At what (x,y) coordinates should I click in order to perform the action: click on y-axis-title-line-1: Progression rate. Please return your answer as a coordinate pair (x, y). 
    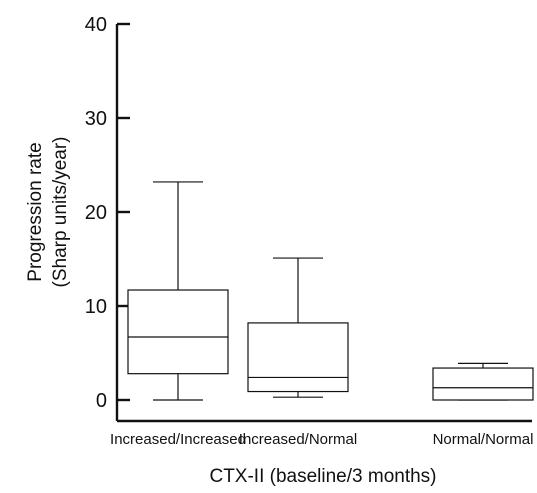
    Looking at the image, I should click on (35, 211).